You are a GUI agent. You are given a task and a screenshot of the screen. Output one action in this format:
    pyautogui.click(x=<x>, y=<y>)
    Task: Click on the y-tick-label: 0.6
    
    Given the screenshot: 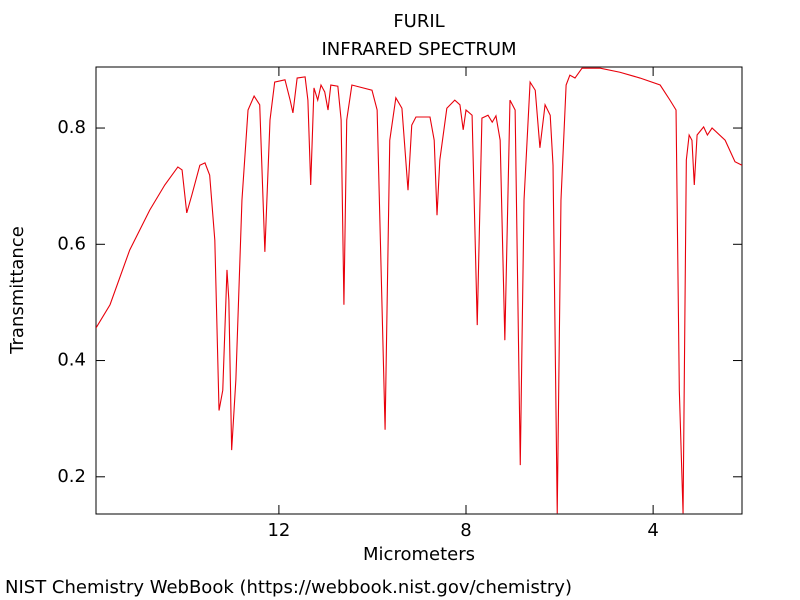 What is the action you would take?
    pyautogui.click(x=71, y=243)
    